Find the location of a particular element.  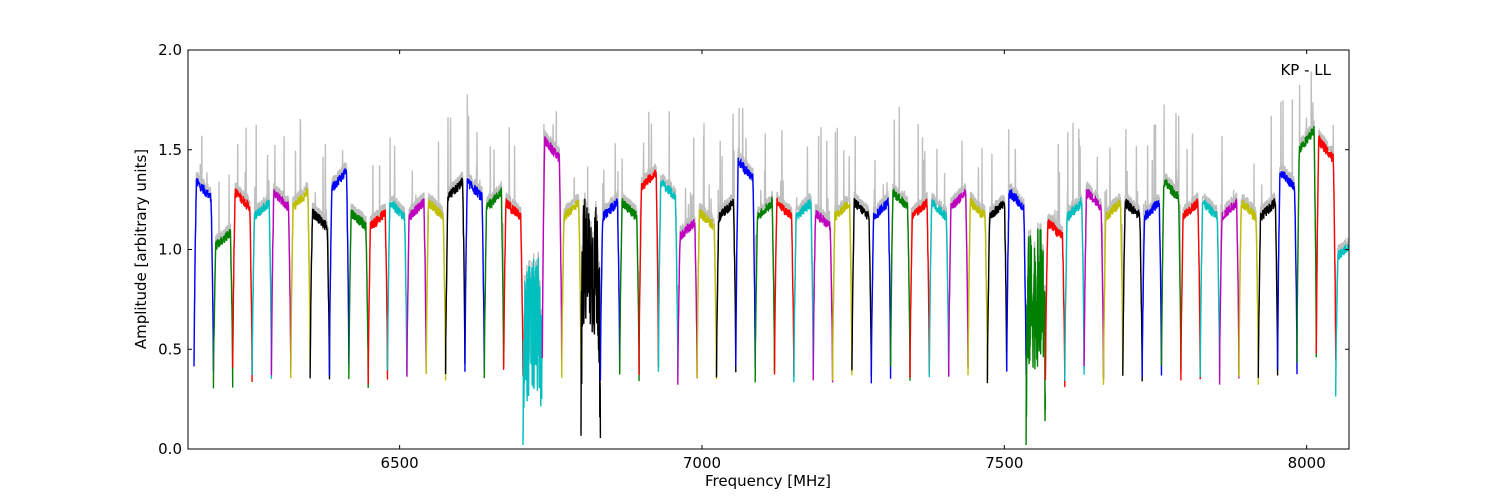

y-tick-label: 1.0 is located at coordinates (170, 250).